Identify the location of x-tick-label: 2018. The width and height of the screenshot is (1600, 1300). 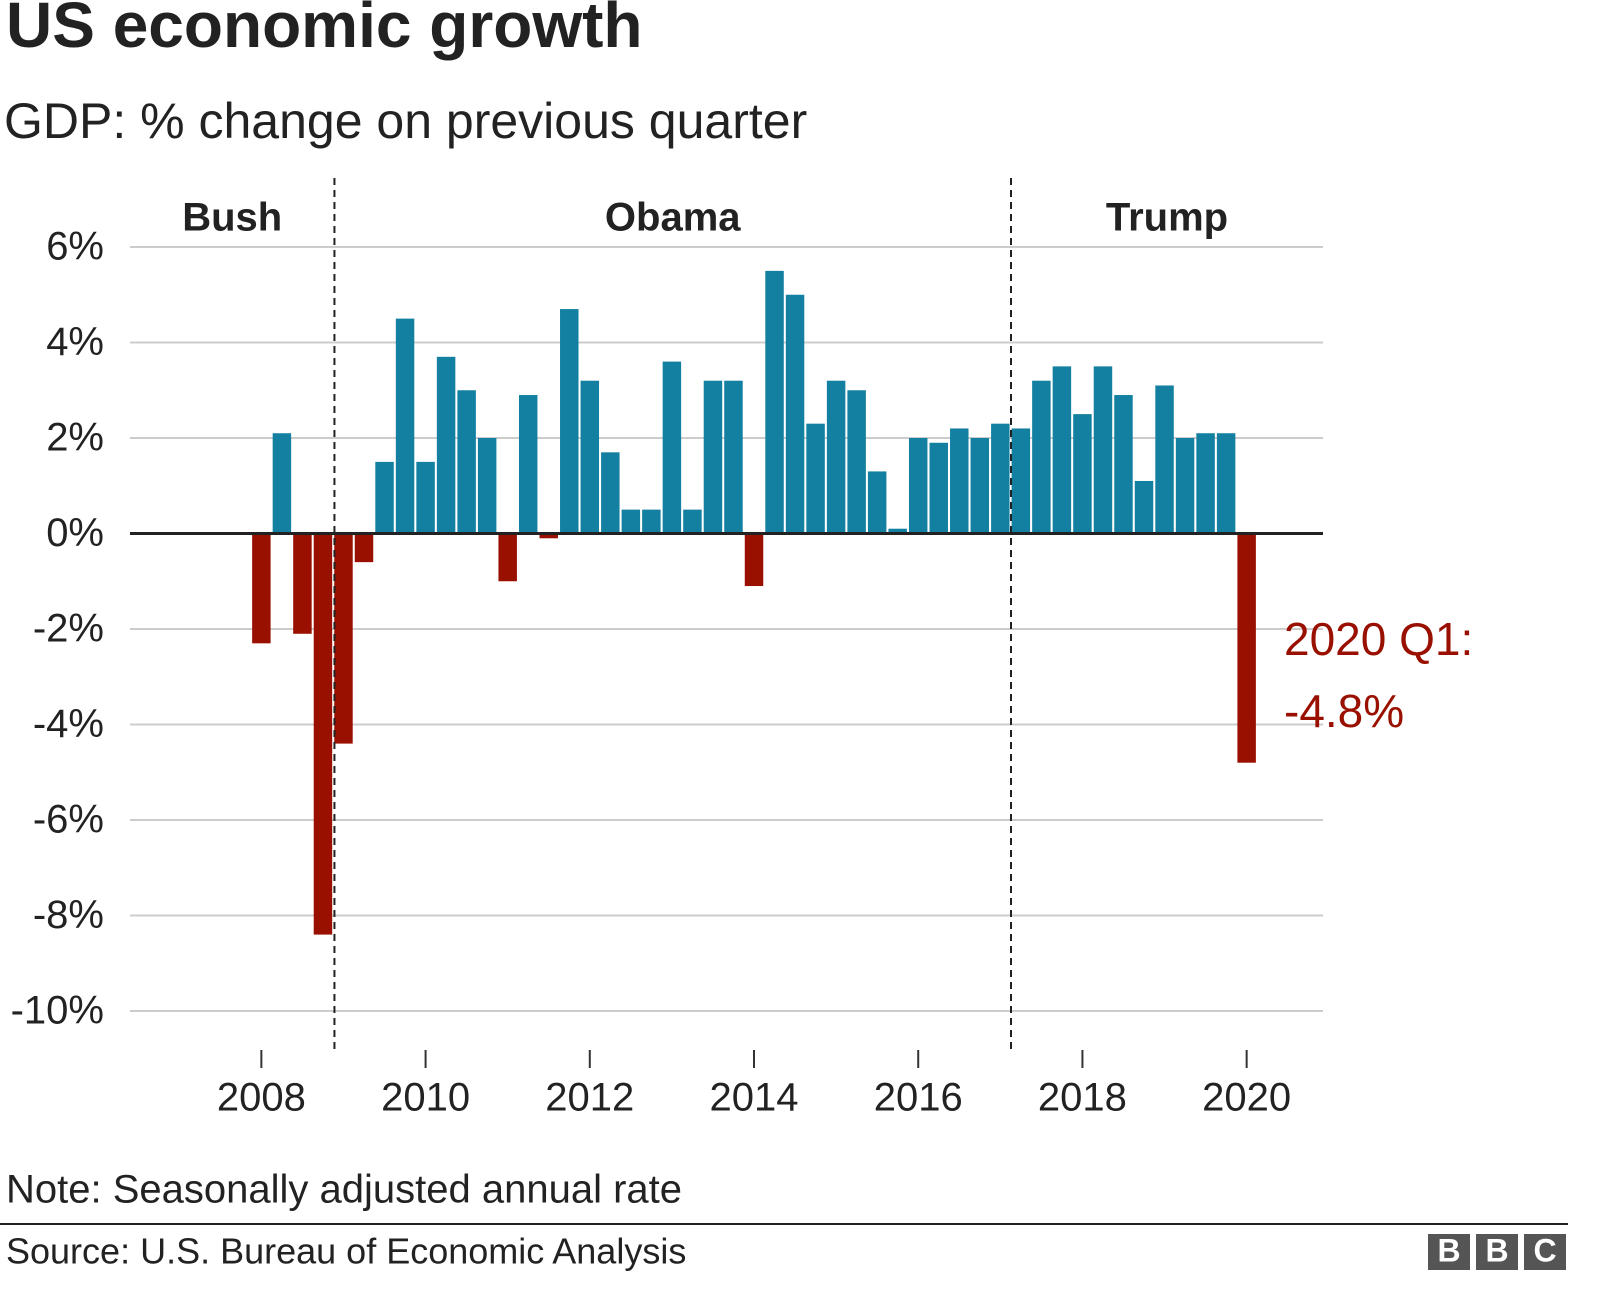
(1082, 1098).